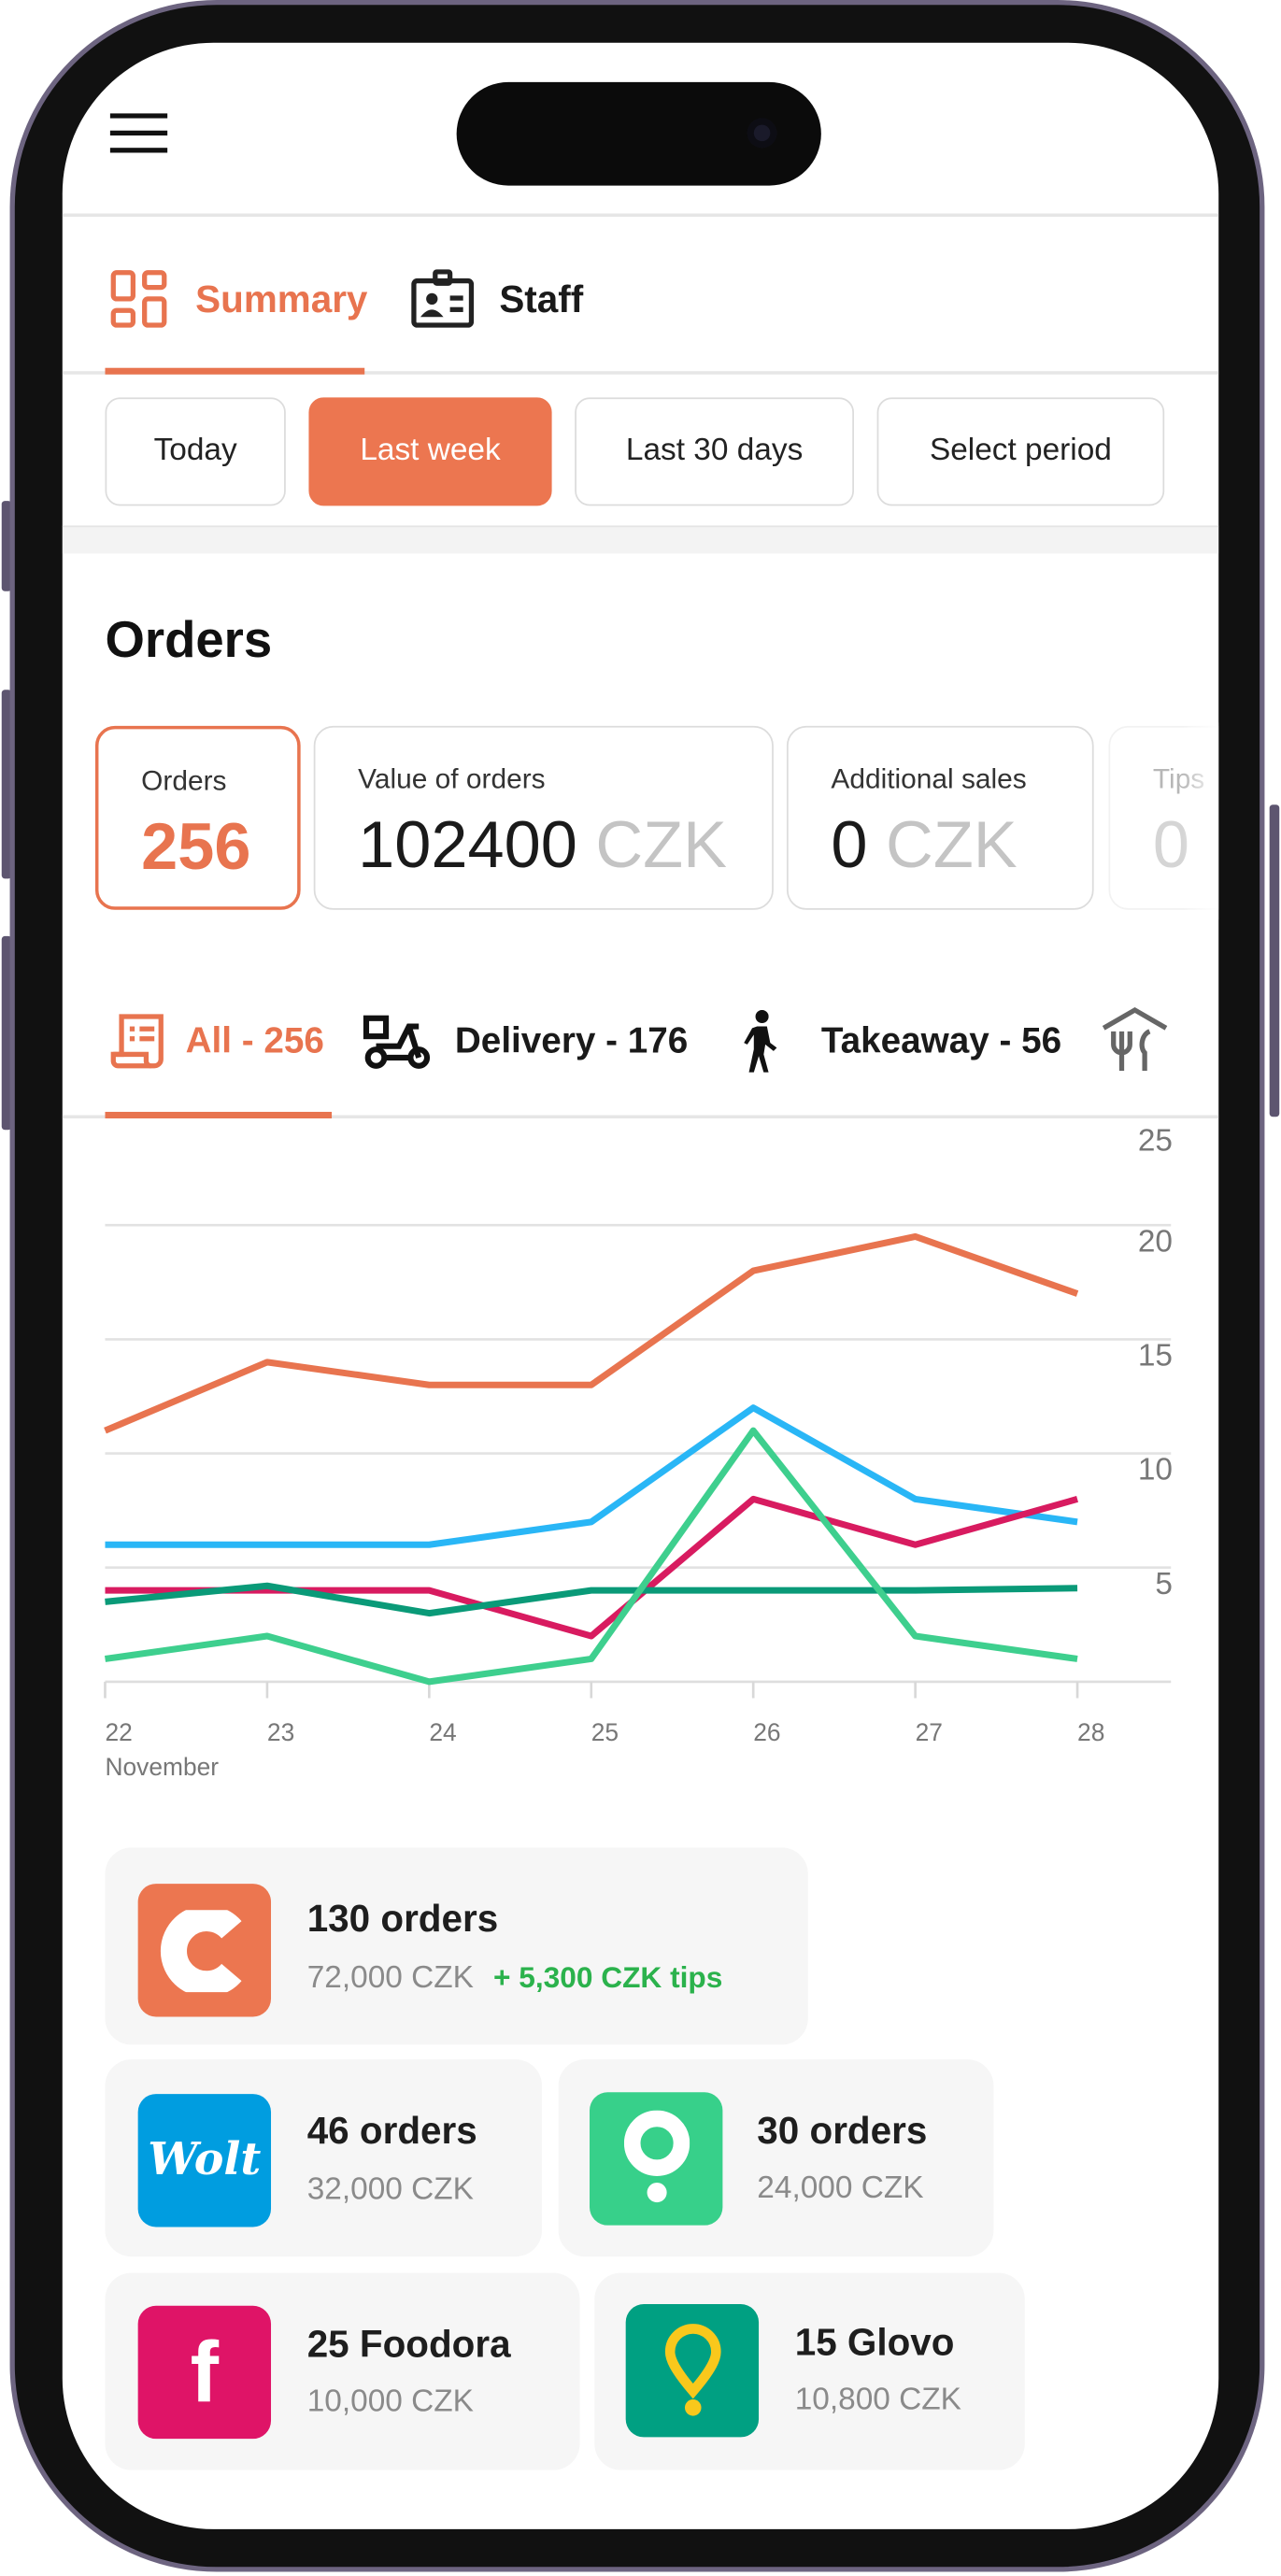  Describe the element at coordinates (1135, 1039) in the screenshot. I see `dine-in-icon` at that location.